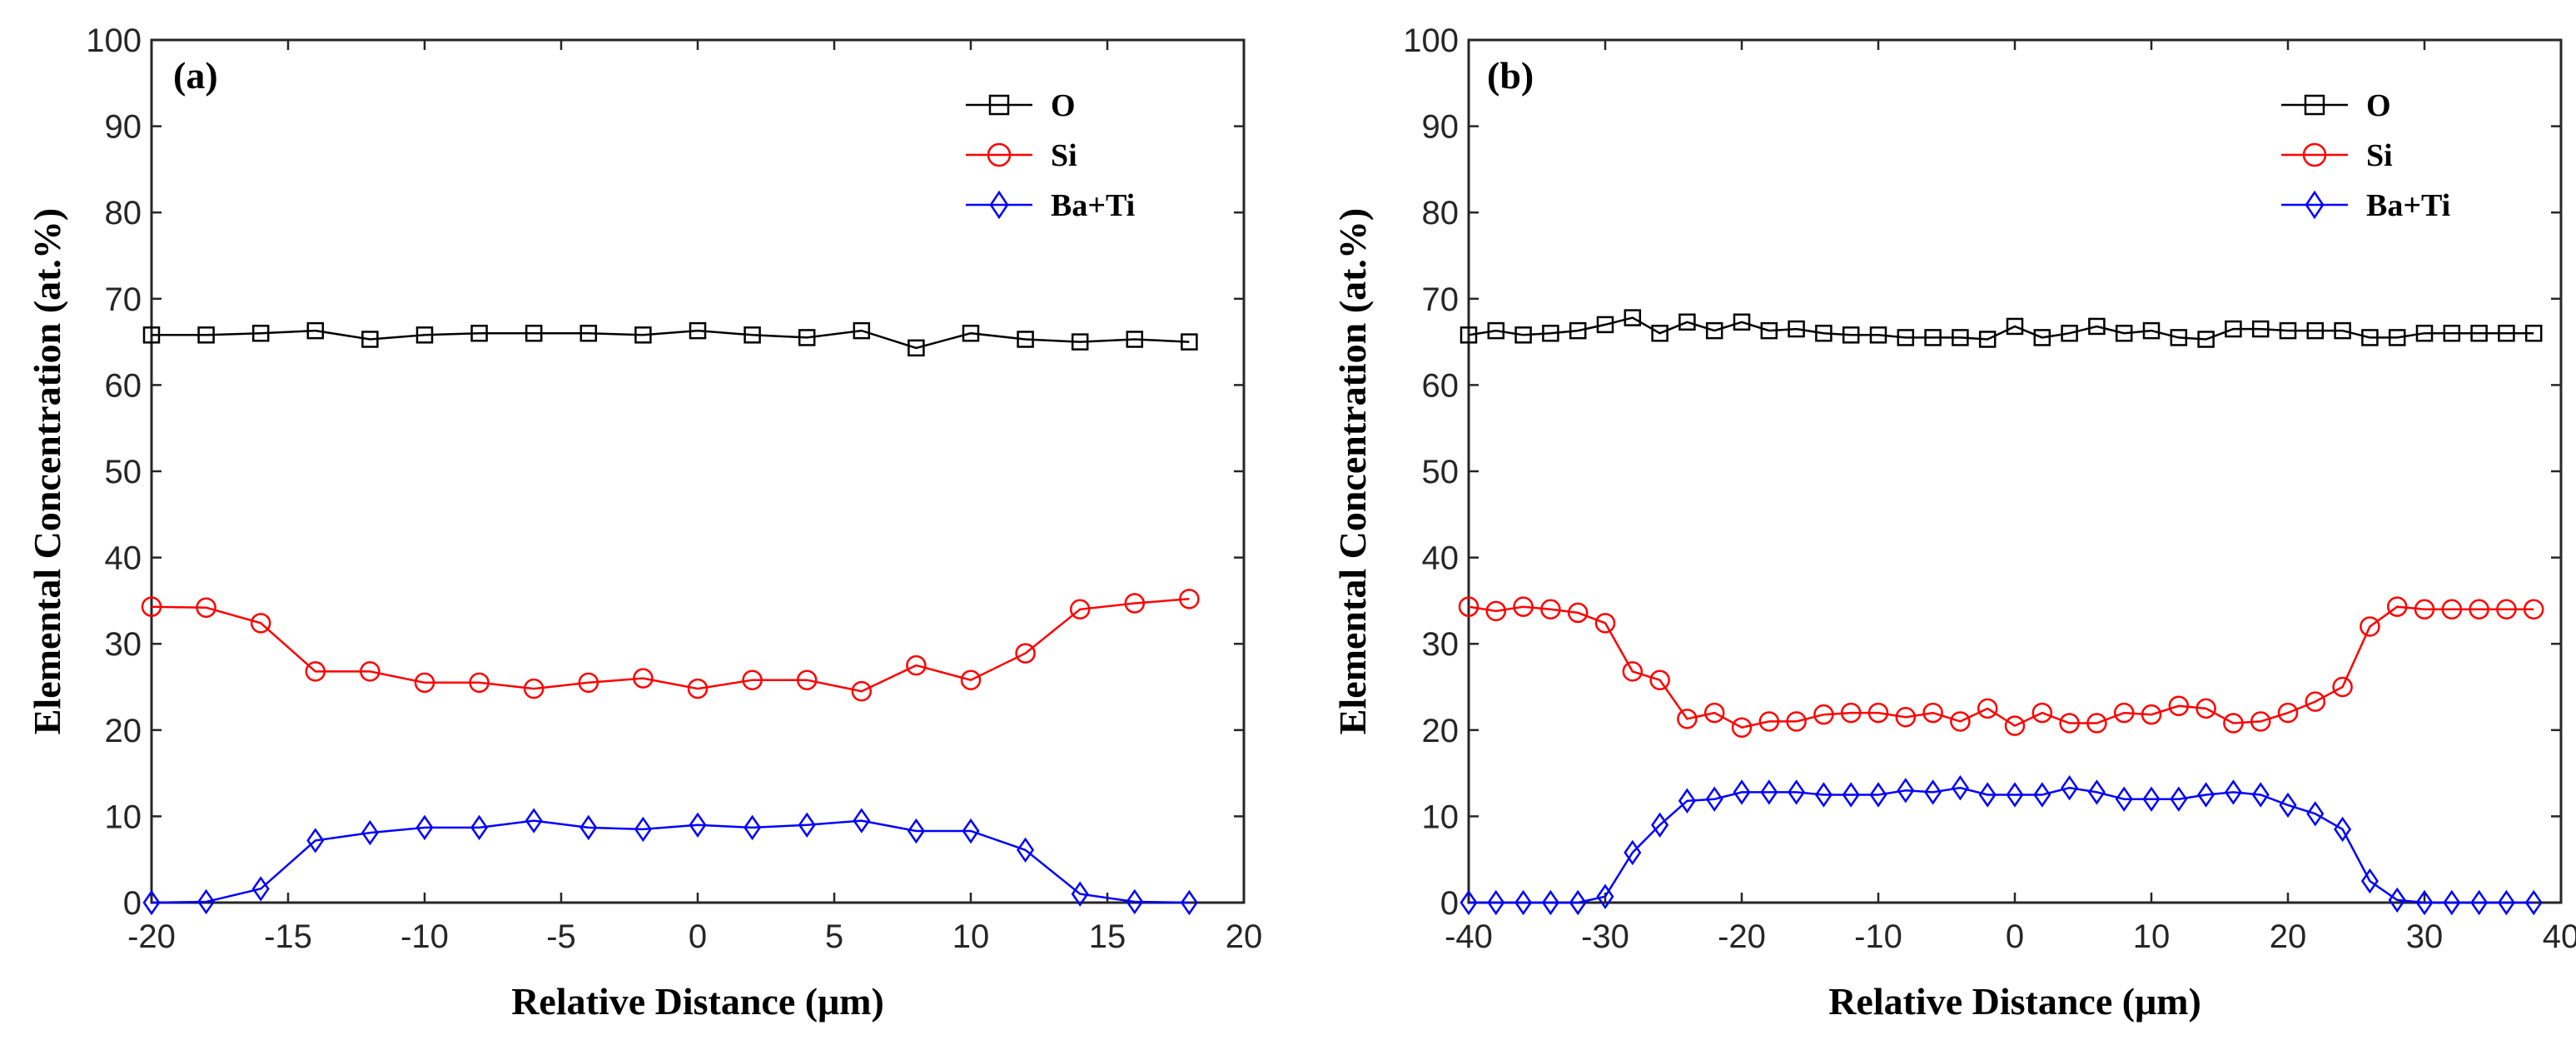  I want to click on x-tick-label: -40, so click(1469, 936).